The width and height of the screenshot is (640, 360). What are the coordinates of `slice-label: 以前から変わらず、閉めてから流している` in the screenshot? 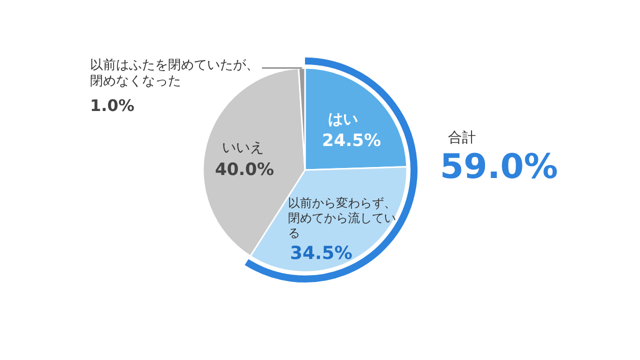 It's located at (342, 218).